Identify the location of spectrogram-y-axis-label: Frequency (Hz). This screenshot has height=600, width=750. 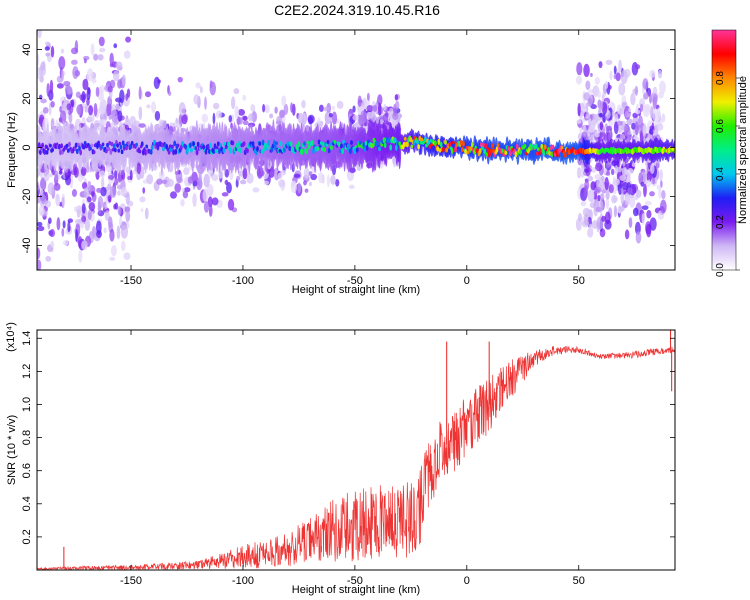
(12, 150).